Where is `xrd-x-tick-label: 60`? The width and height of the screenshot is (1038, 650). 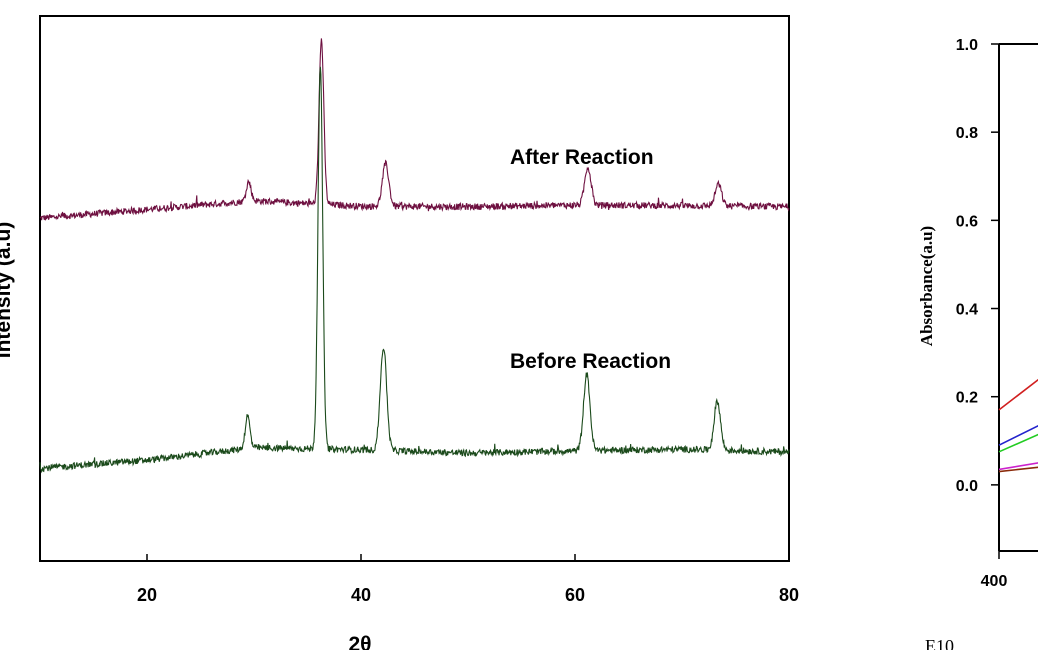 xrd-x-tick-label: 60 is located at coordinates (575, 595).